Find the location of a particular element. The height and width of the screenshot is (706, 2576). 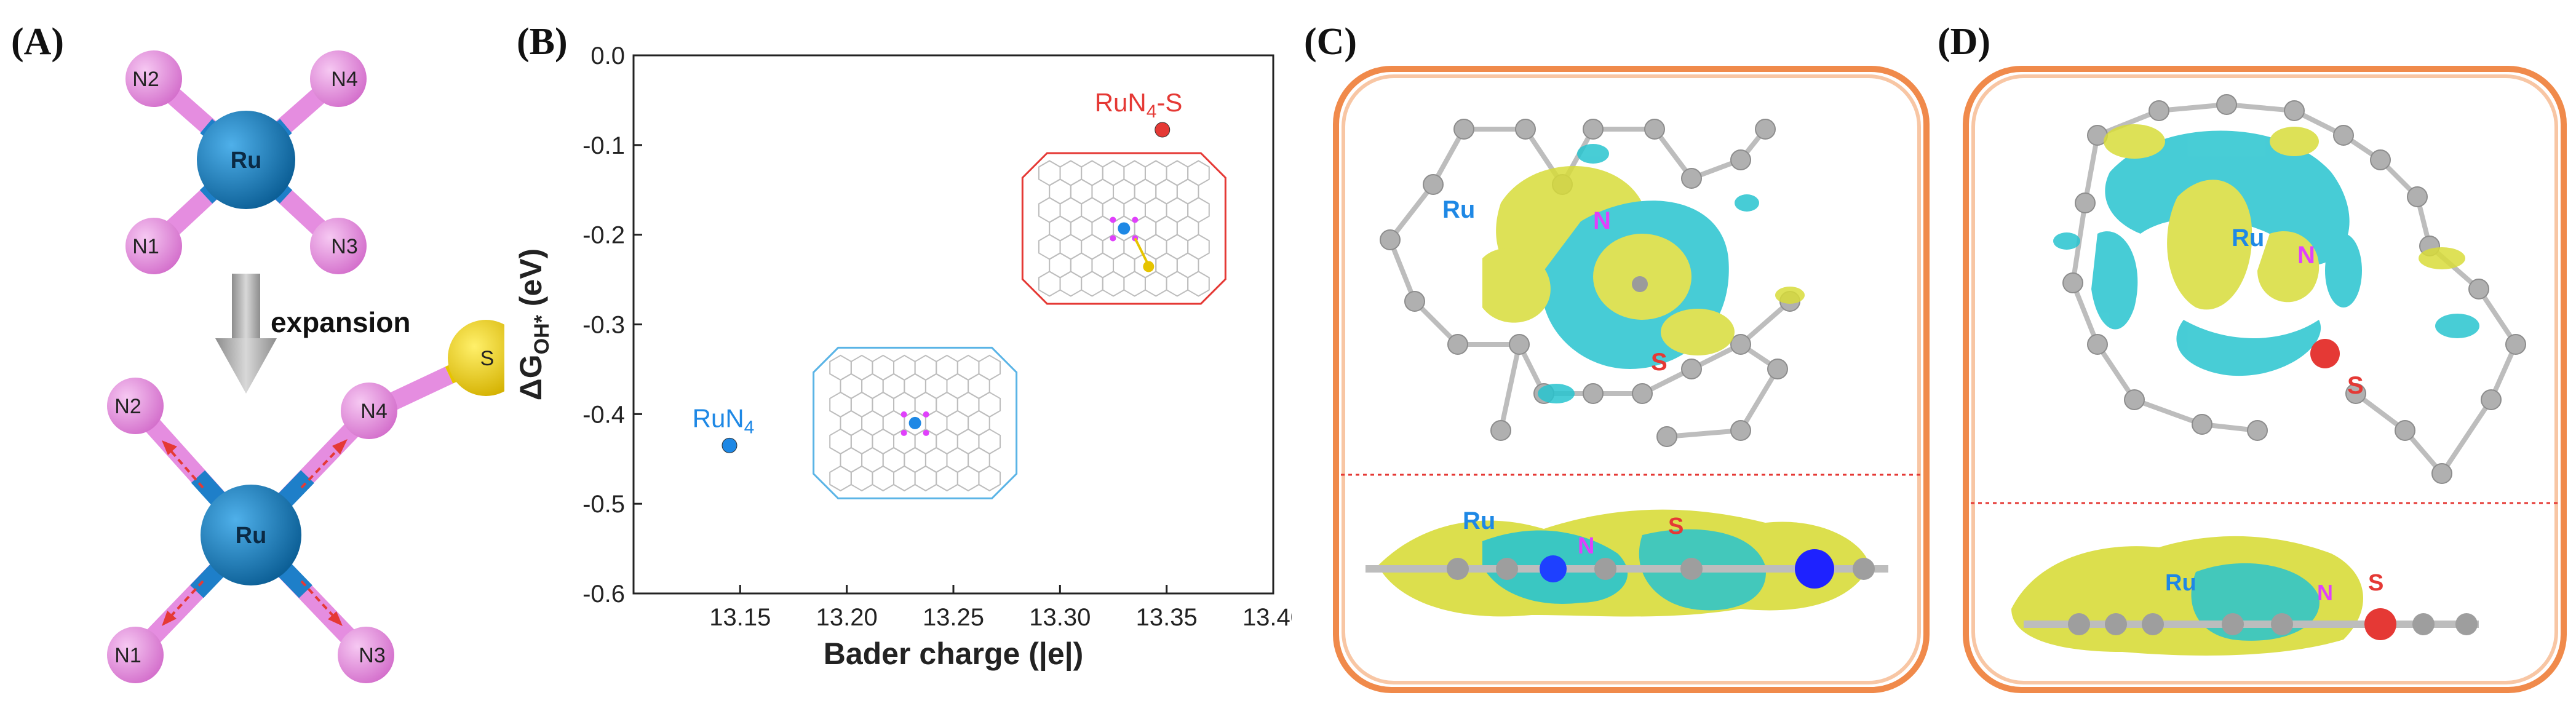

expansion-dashed-arrows is located at coordinates (255, 533).